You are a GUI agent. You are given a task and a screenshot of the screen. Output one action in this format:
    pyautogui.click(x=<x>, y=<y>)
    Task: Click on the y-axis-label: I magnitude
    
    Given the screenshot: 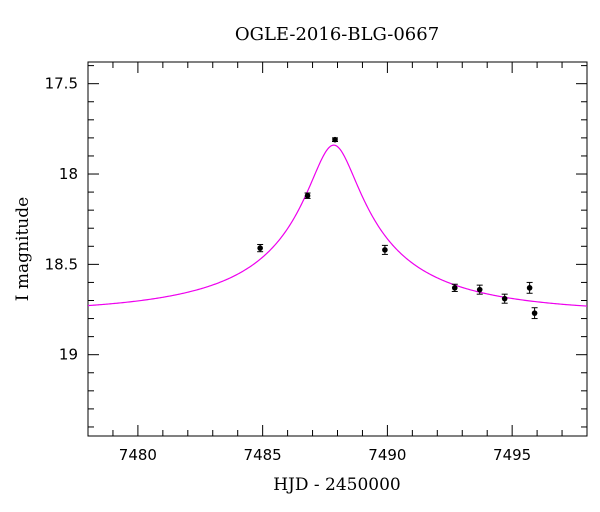 What is the action you would take?
    pyautogui.click(x=23, y=249)
    